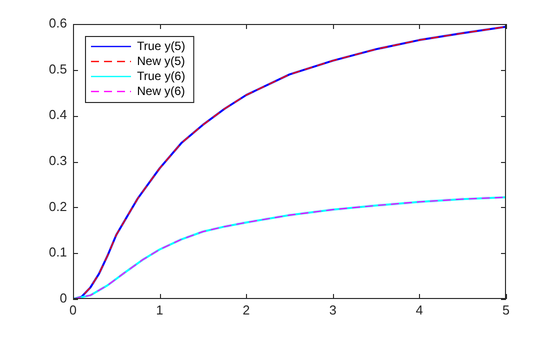 Image resolution: width=560 pixels, height=337 pixels. What do you see at coordinates (161, 75) in the screenshot?
I see `legend-label: True y(6)` at bounding box center [161, 75].